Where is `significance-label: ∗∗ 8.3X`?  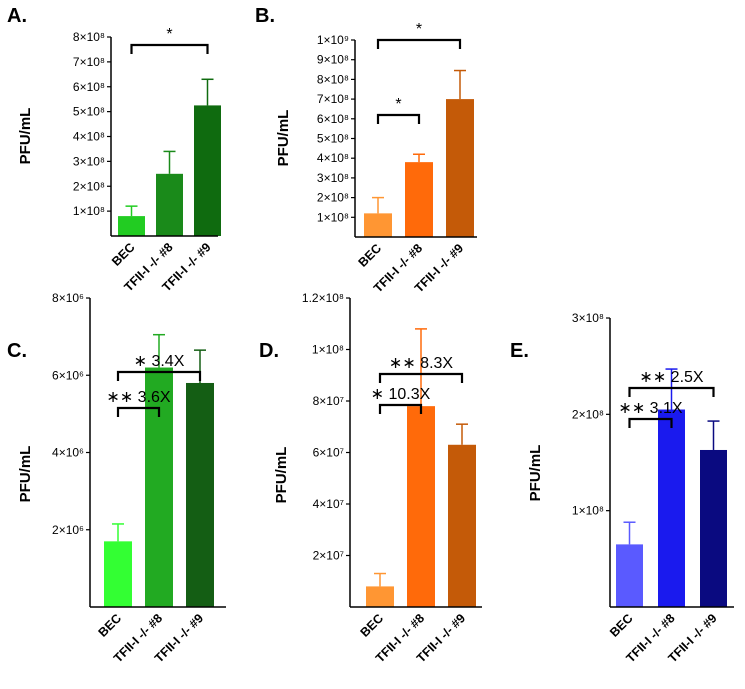
significance-label: ∗∗ 8.3X is located at coordinates (421, 363).